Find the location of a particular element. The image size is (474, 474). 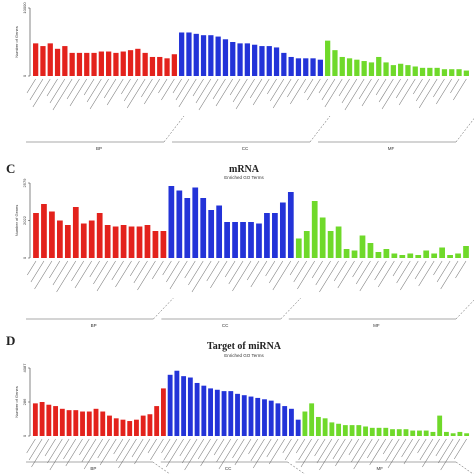

group-divider is located at coordinates (464, 309).